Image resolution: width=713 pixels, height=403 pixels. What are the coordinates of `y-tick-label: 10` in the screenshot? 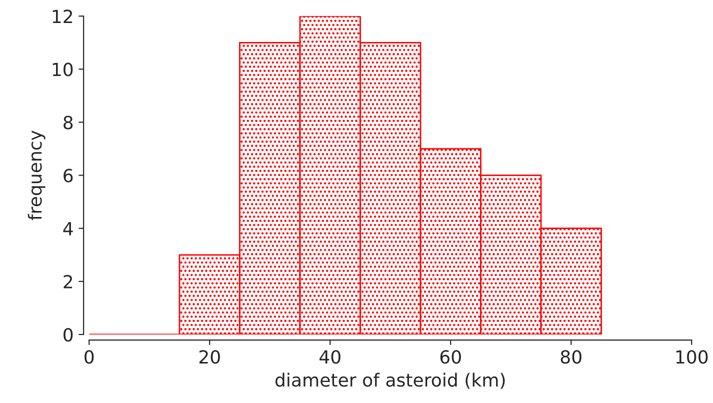 It's located at (62, 69).